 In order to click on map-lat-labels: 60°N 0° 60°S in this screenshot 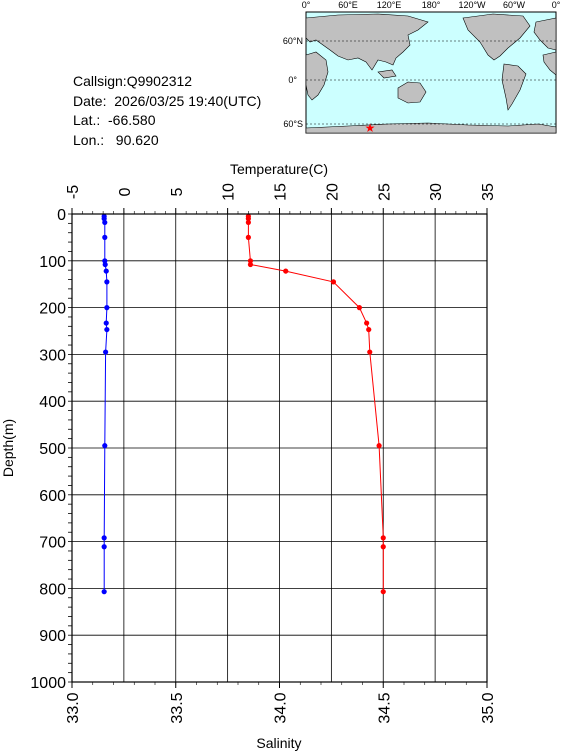, I will do `click(293, 82)`.